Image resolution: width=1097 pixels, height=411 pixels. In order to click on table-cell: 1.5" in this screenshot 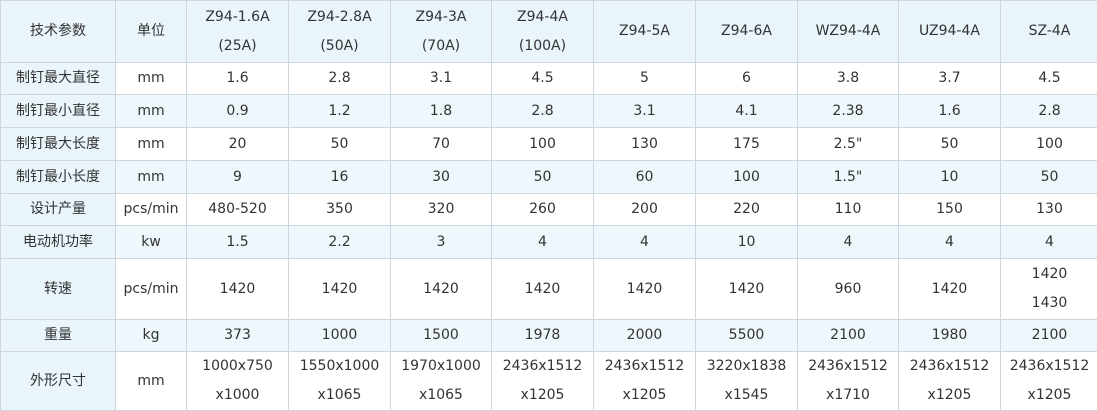, I will do `click(848, 177)`.